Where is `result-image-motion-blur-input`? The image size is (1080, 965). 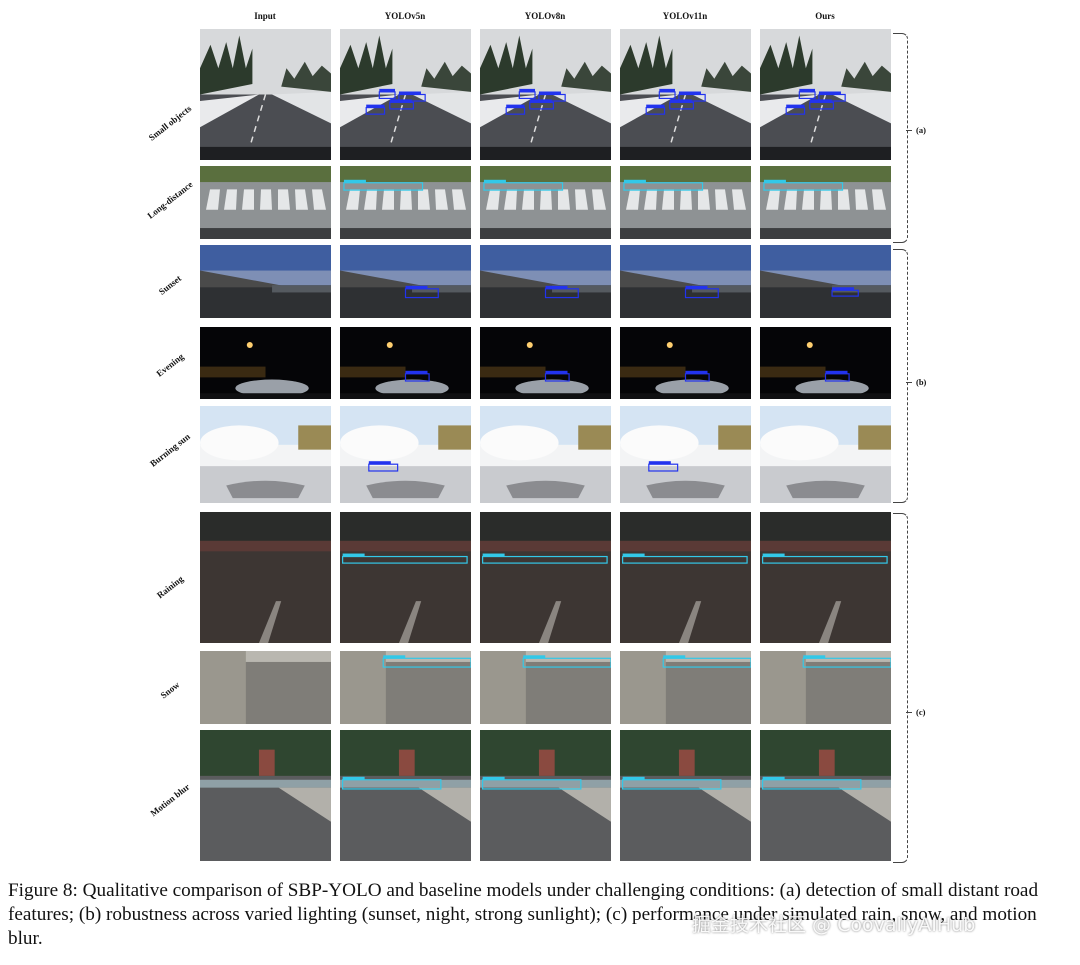 result-image-motion-blur-input is located at coordinates (265, 795).